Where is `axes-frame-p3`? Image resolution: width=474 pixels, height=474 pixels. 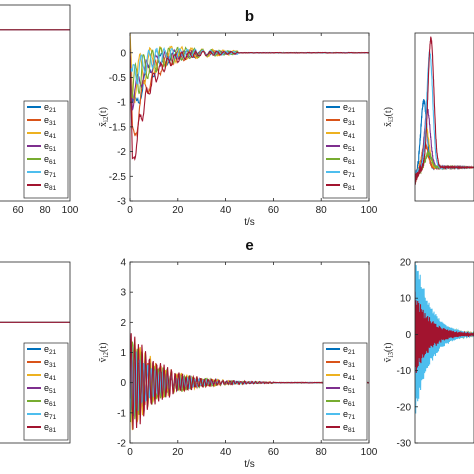 axes-frame-p3 is located at coordinates (444, 117).